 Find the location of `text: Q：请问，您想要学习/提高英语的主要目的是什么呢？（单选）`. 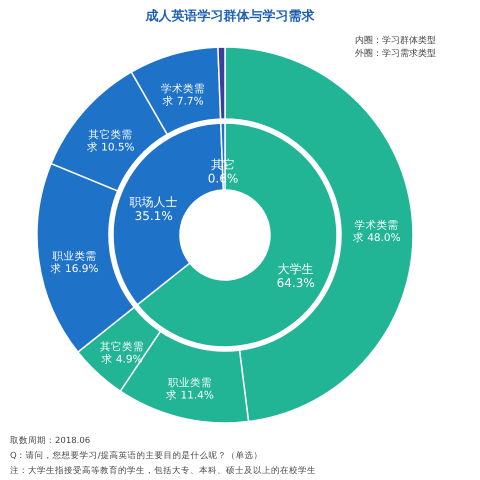

text: Q：请问，您想要学习/提高英语的主要目的是什么呢？（单选） is located at coordinates (136, 455).